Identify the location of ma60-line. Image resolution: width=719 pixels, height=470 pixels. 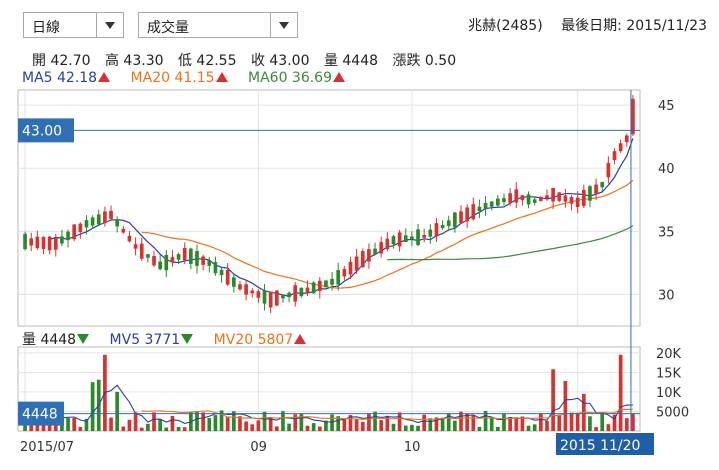
(510, 243).